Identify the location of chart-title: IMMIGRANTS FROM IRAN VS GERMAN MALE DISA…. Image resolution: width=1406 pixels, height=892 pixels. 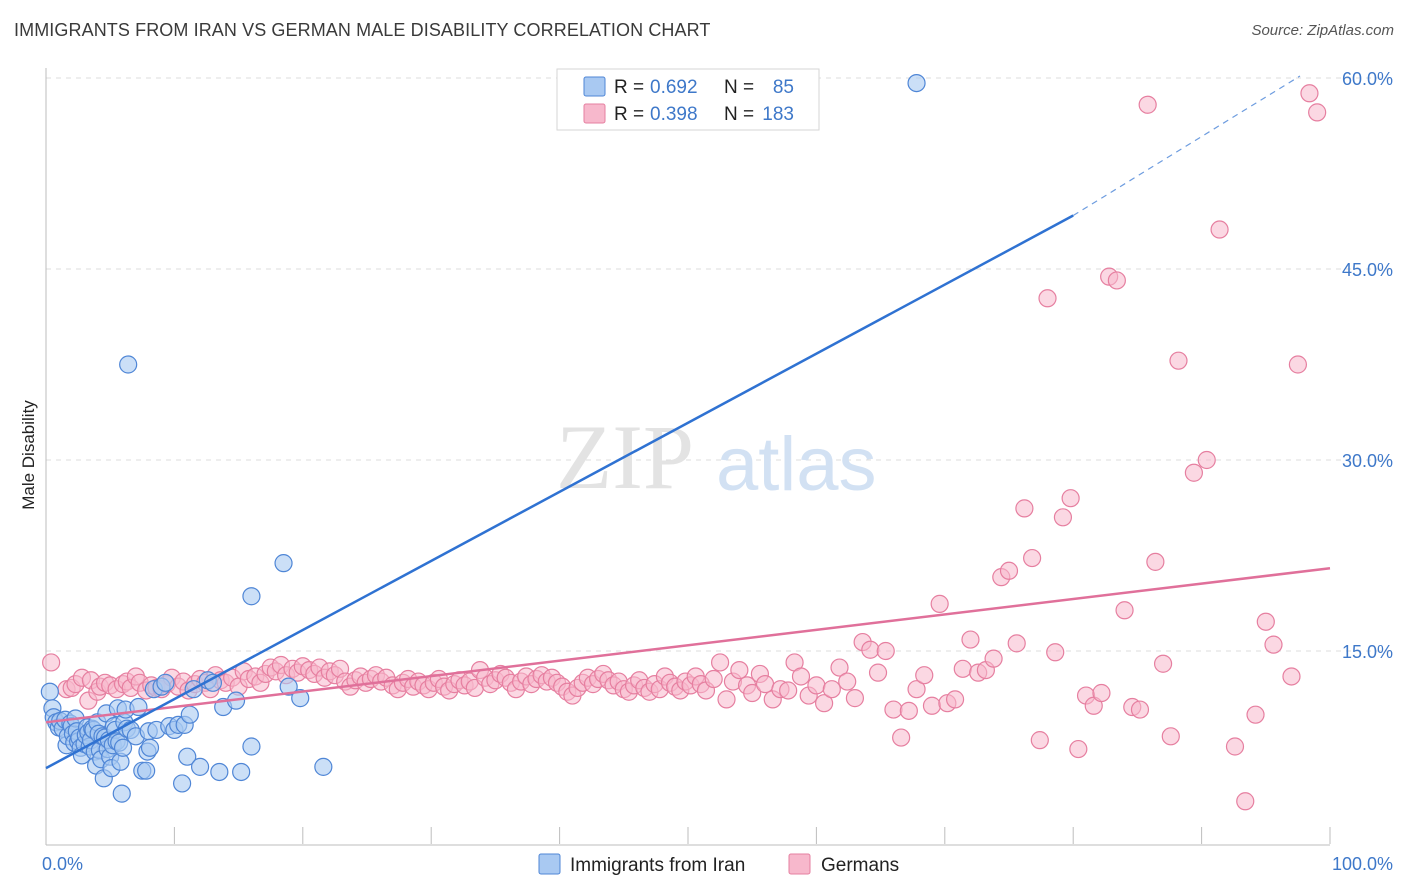
(362, 30).